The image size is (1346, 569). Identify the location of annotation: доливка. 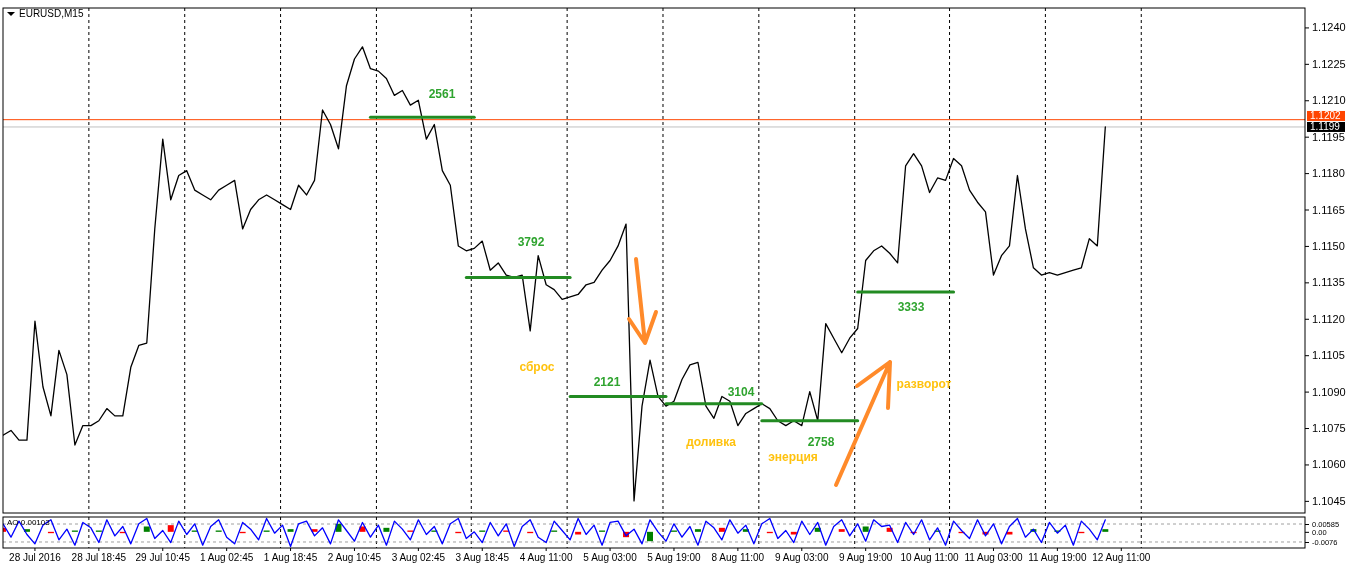
(711, 442).